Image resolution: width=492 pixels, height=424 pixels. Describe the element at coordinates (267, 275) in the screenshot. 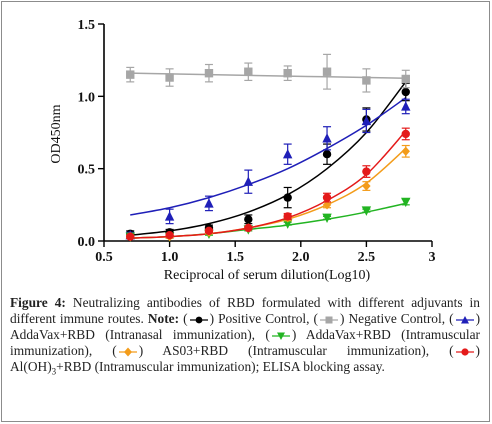

I see `x-axis-label: Reciprocal of serum dilution(Log10)` at that location.